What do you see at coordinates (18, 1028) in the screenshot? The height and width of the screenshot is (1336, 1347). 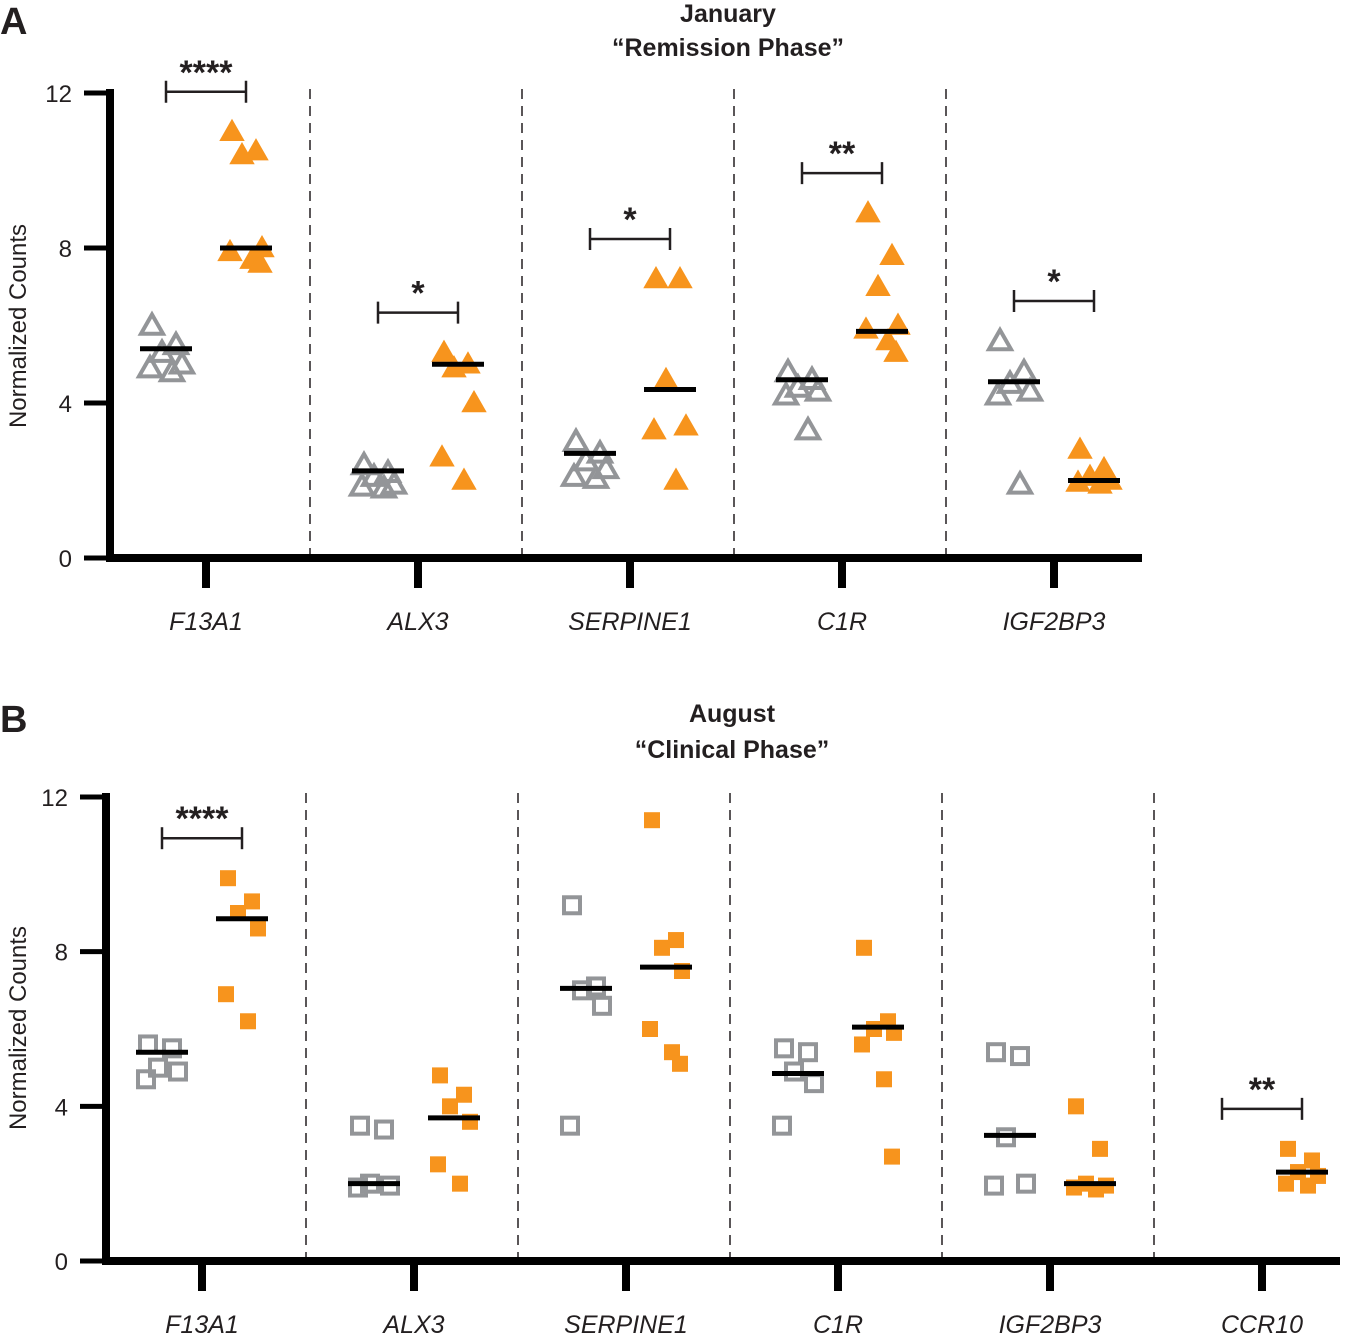 I see `panel-b-y-axis-label: Normalized Counts` at bounding box center [18, 1028].